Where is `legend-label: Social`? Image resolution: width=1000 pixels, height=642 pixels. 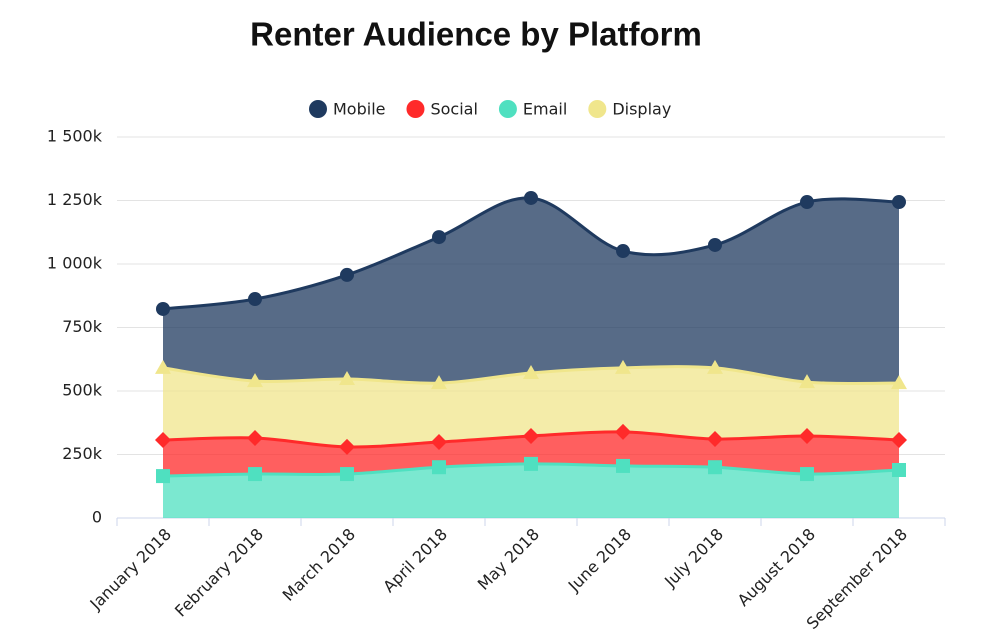 legend-label: Social is located at coordinates (453, 109).